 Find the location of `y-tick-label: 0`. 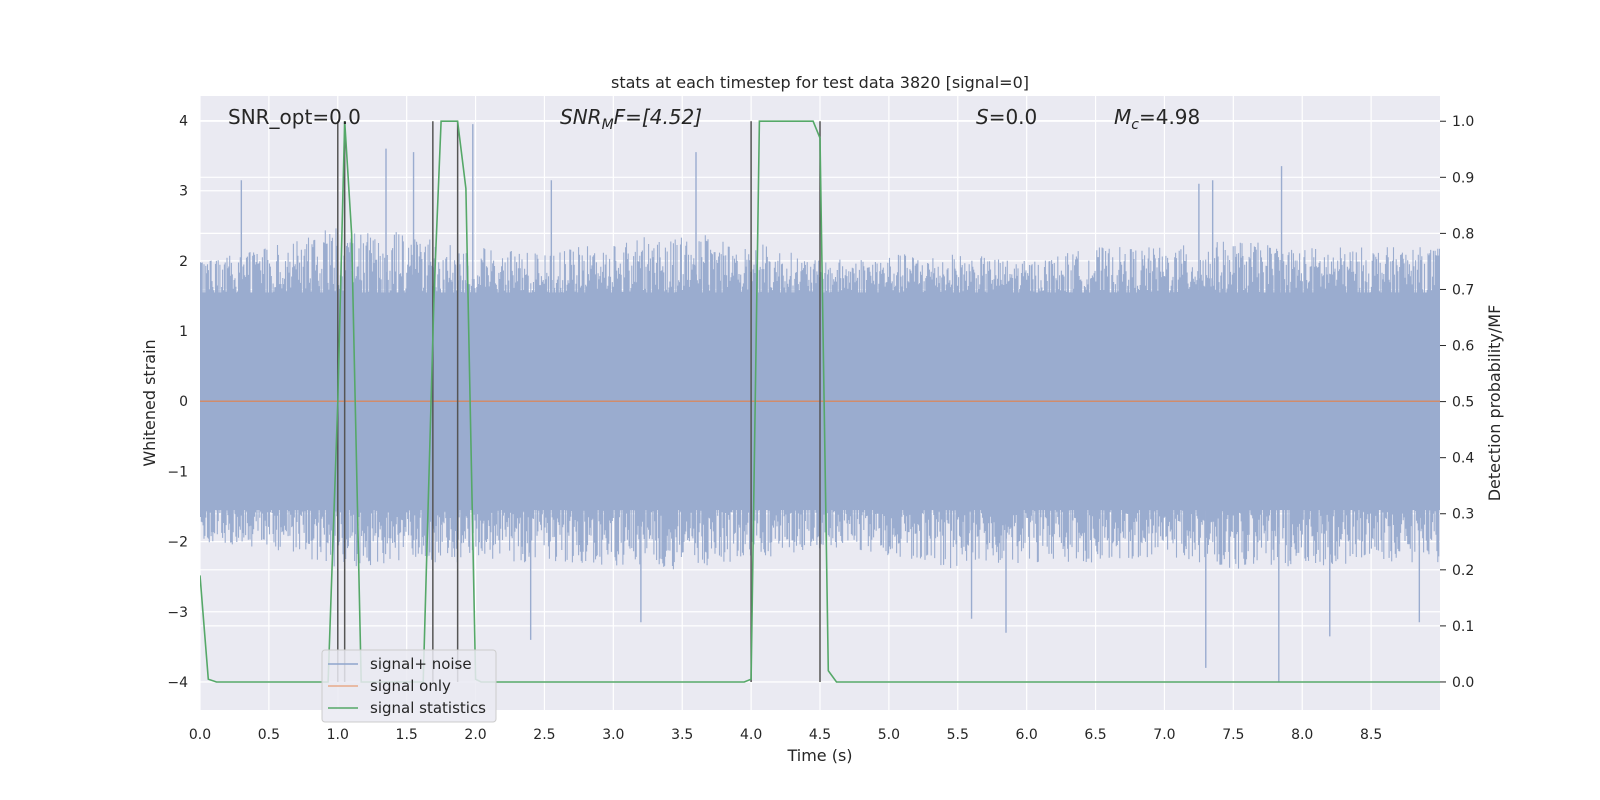

y-tick-label: 0 is located at coordinates (183, 402).